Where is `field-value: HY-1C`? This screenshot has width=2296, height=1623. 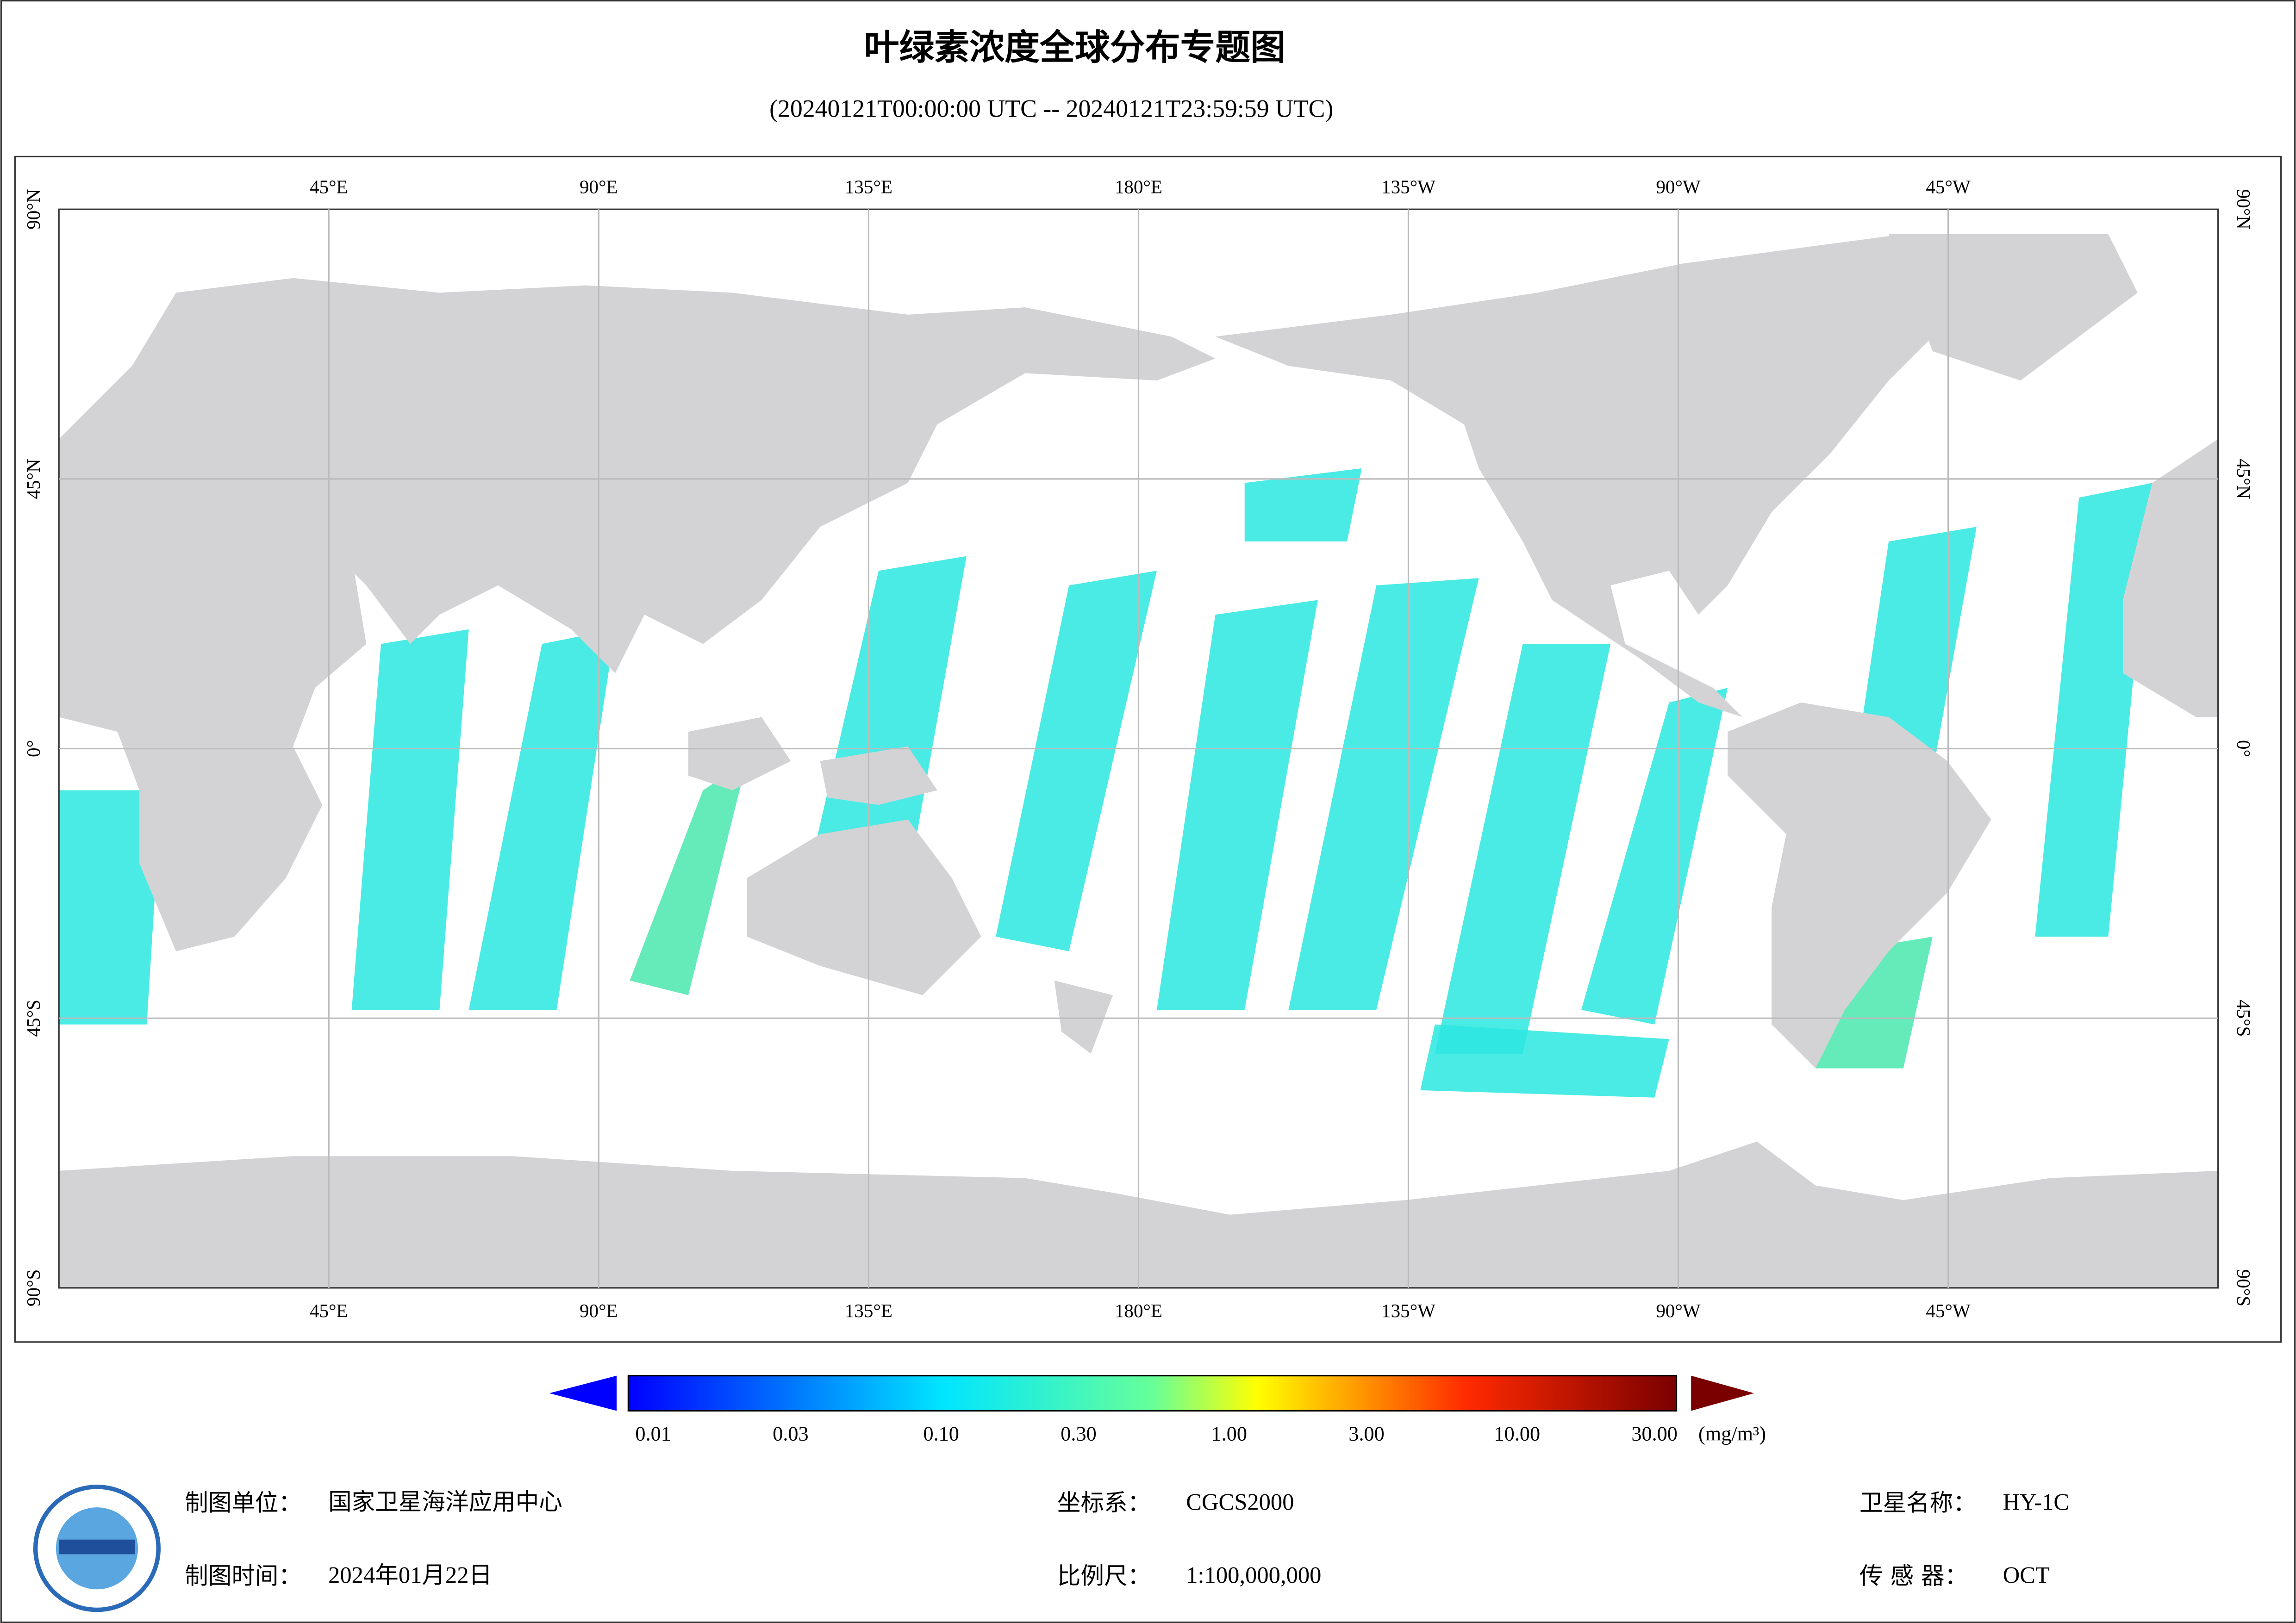
field-value: HY-1C is located at coordinates (2036, 1502).